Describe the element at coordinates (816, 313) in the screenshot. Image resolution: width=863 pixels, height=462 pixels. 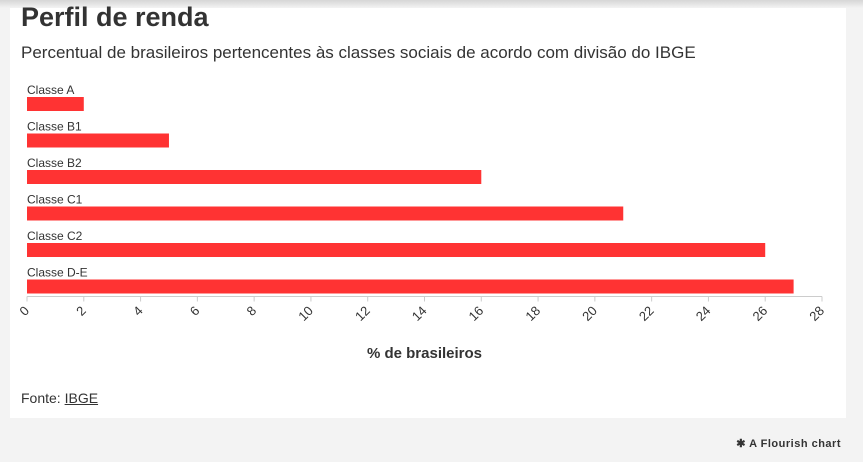
I see `x-tick-label: 28` at that location.